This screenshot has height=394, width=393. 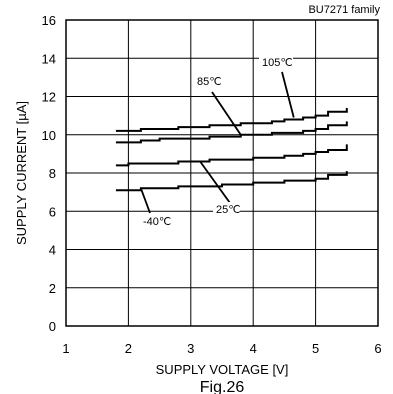 I want to click on x-tick-label: 2, so click(x=128, y=348).